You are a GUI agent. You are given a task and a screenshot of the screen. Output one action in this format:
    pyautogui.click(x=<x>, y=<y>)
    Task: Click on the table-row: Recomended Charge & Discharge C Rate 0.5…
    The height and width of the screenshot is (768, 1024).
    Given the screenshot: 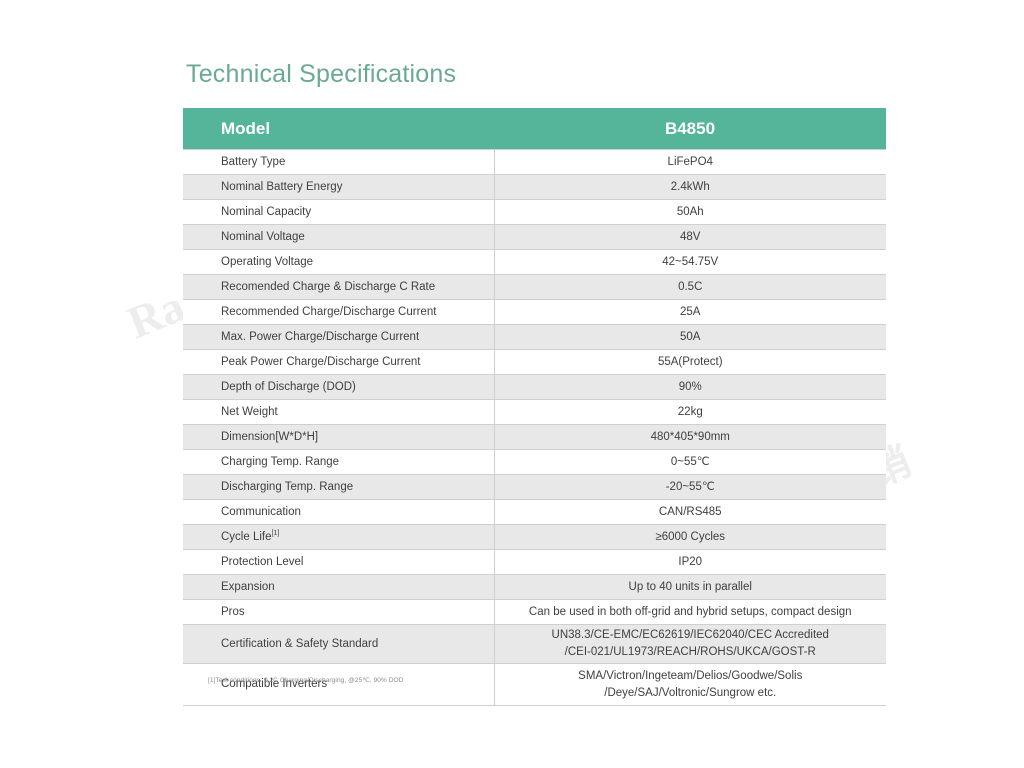 What is the action you would take?
    pyautogui.click(x=534, y=287)
    